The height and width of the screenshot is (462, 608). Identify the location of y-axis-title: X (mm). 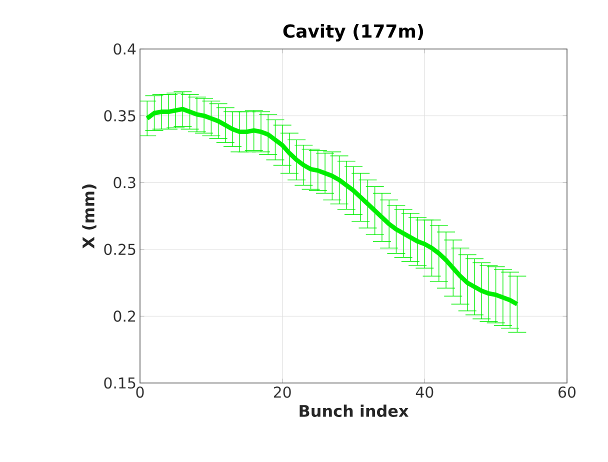
(89, 216).